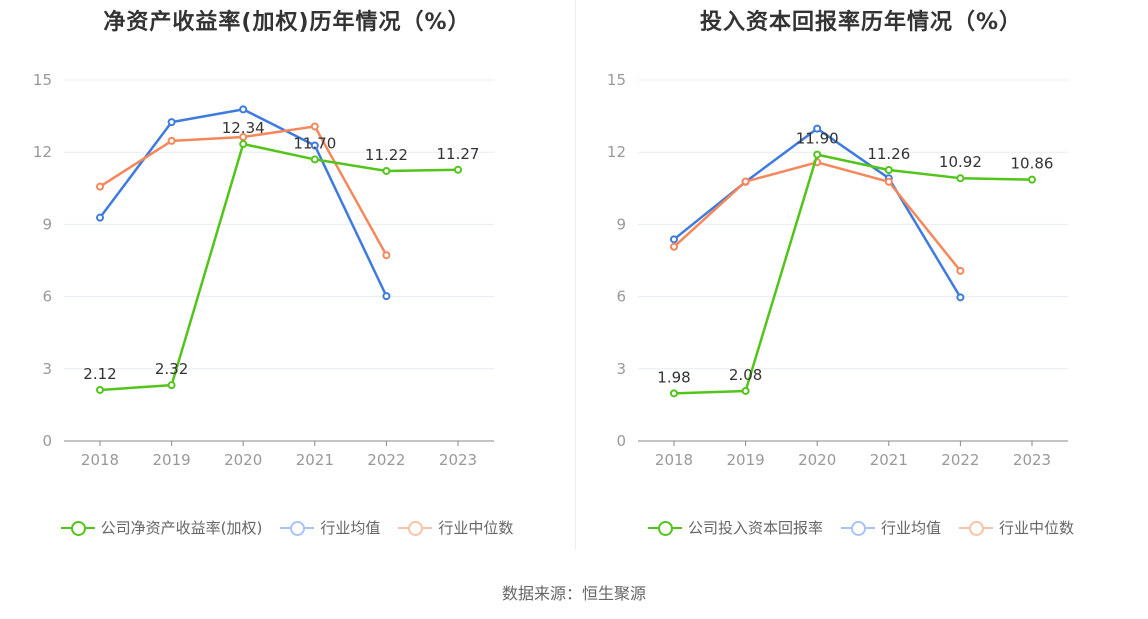 This screenshot has width=1148, height=619. Describe the element at coordinates (243, 128) in the screenshot. I see `data-label: 12.34` at that location.